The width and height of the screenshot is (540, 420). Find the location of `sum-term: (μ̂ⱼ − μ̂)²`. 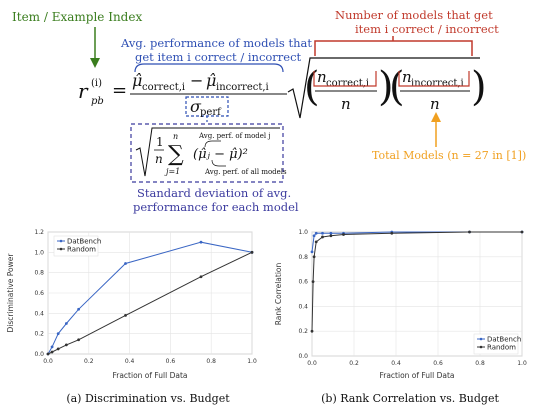

sum-term: (μ̂ⱼ − μ̂)² is located at coordinates (220, 154).